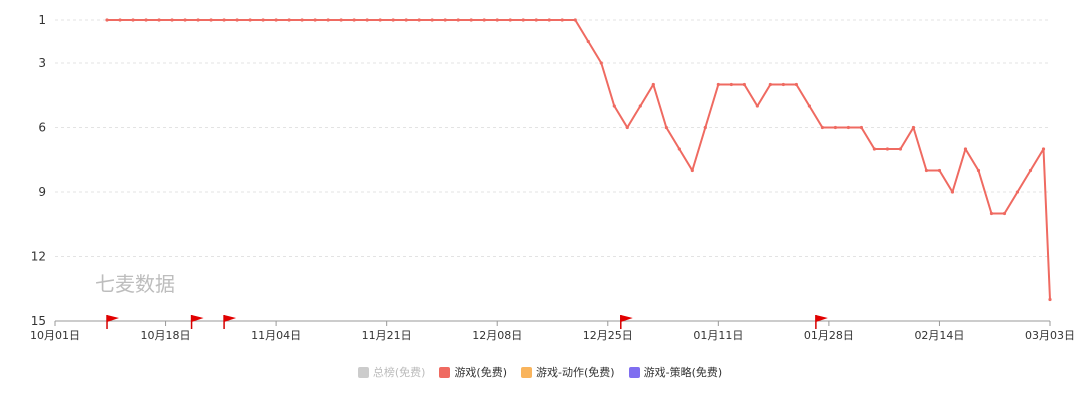 The image size is (1080, 405). Describe the element at coordinates (42, 192) in the screenshot. I see `y-tick-label: 9` at that location.